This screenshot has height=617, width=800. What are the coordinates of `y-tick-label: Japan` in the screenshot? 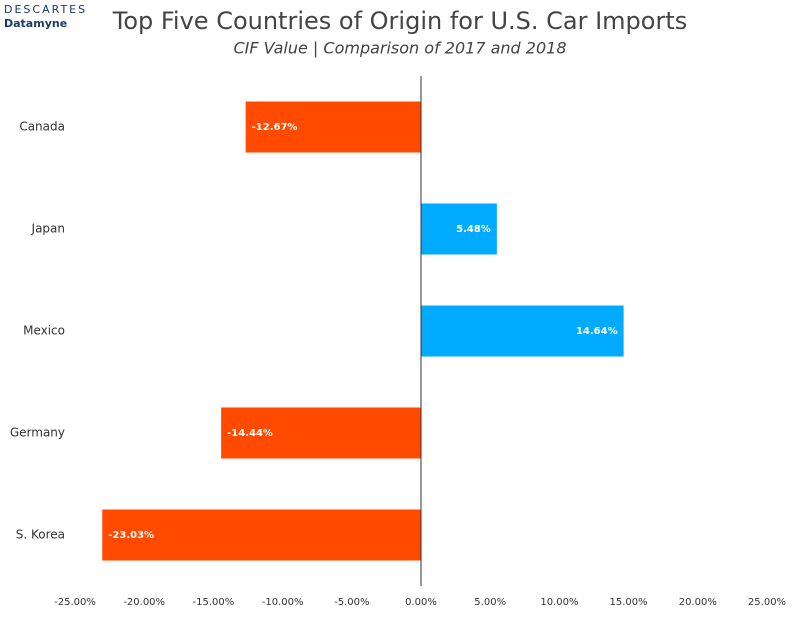 It's located at (48, 229).